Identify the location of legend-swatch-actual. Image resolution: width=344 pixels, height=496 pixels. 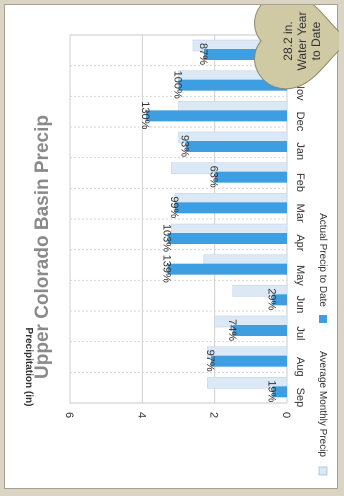
(323, 319).